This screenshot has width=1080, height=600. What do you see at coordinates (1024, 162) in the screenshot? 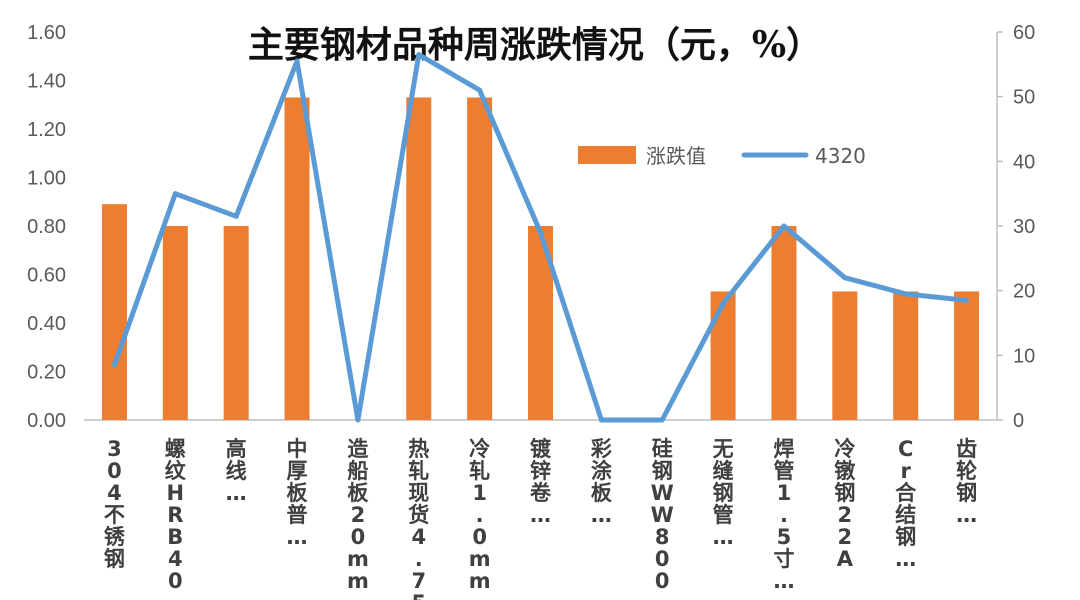
I see `right-tick-label: 40` at bounding box center [1024, 162].